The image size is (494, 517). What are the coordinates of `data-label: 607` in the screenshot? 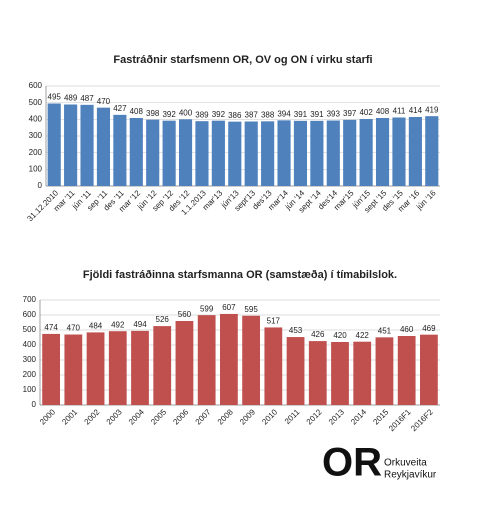 It's located at (229, 307).